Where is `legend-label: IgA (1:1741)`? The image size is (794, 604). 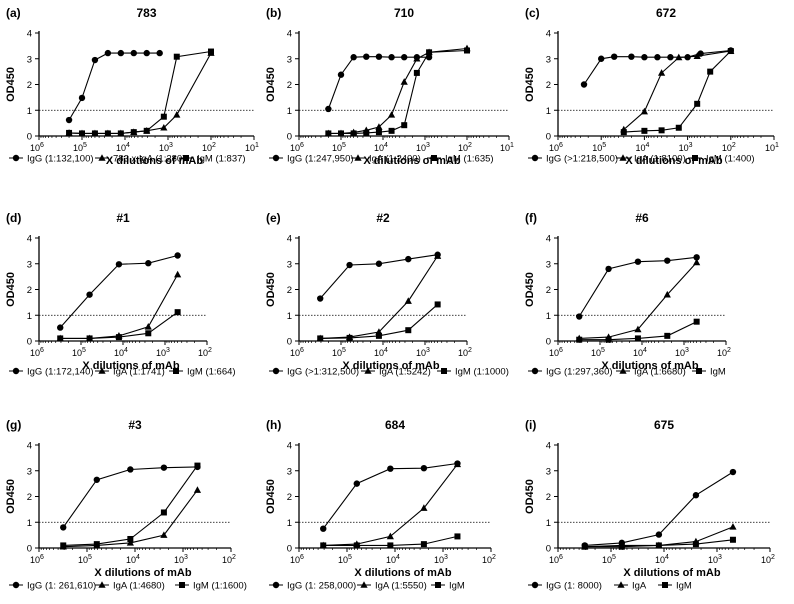
legend-label: IgA (1:1741) is located at coordinates (139, 372).